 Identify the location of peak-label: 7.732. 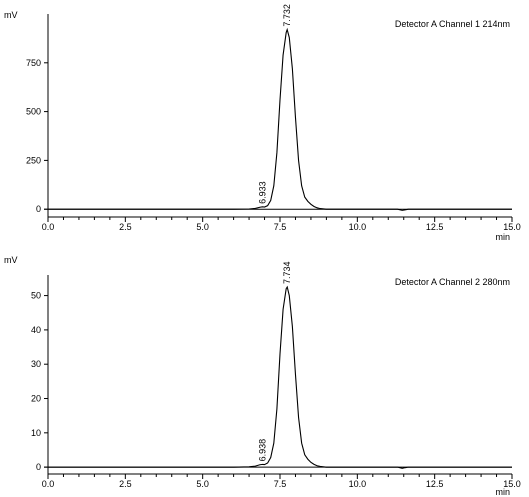
(287, 15).